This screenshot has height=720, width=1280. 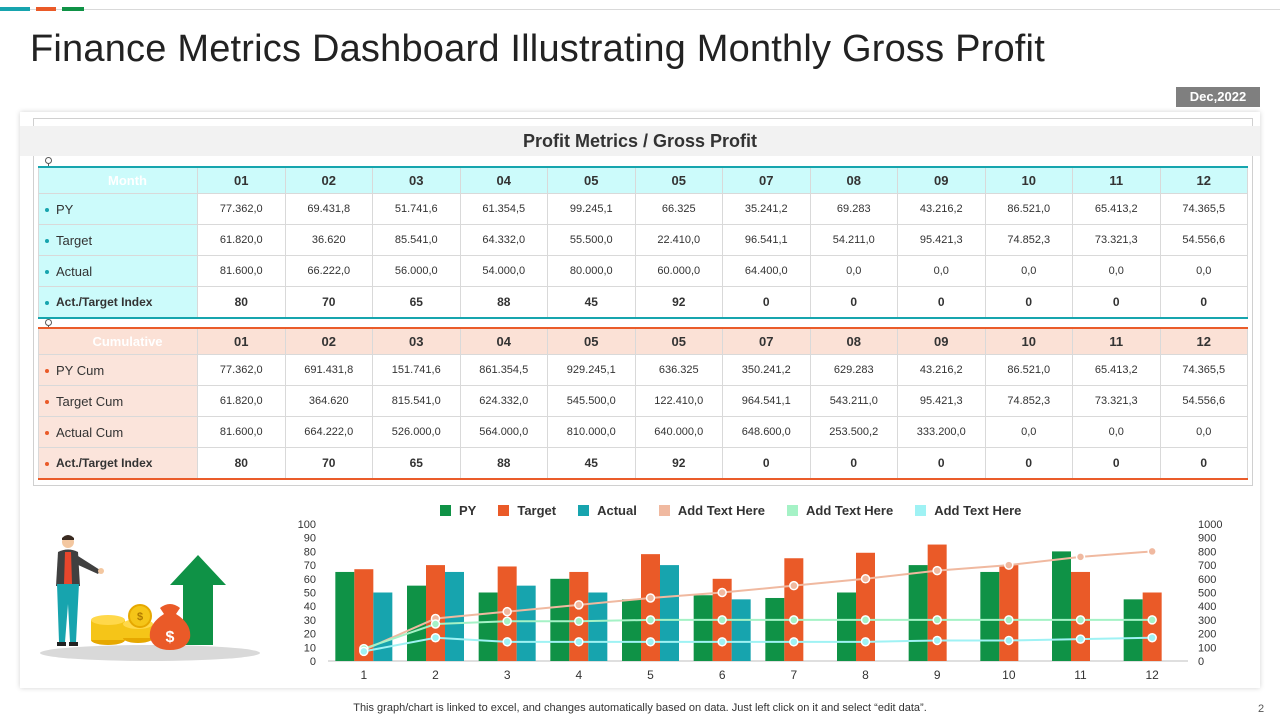 I want to click on table-cell: 35.241,2, so click(x=766, y=209).